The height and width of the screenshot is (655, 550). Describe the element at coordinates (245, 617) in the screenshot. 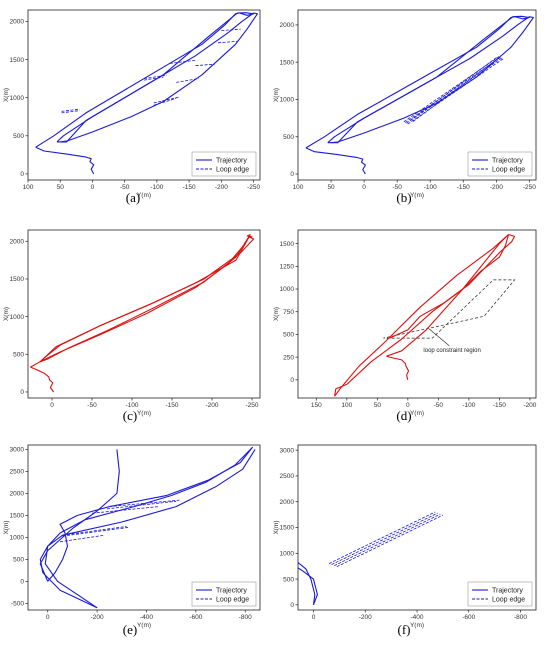

I see `x-tick-label: -800` at that location.